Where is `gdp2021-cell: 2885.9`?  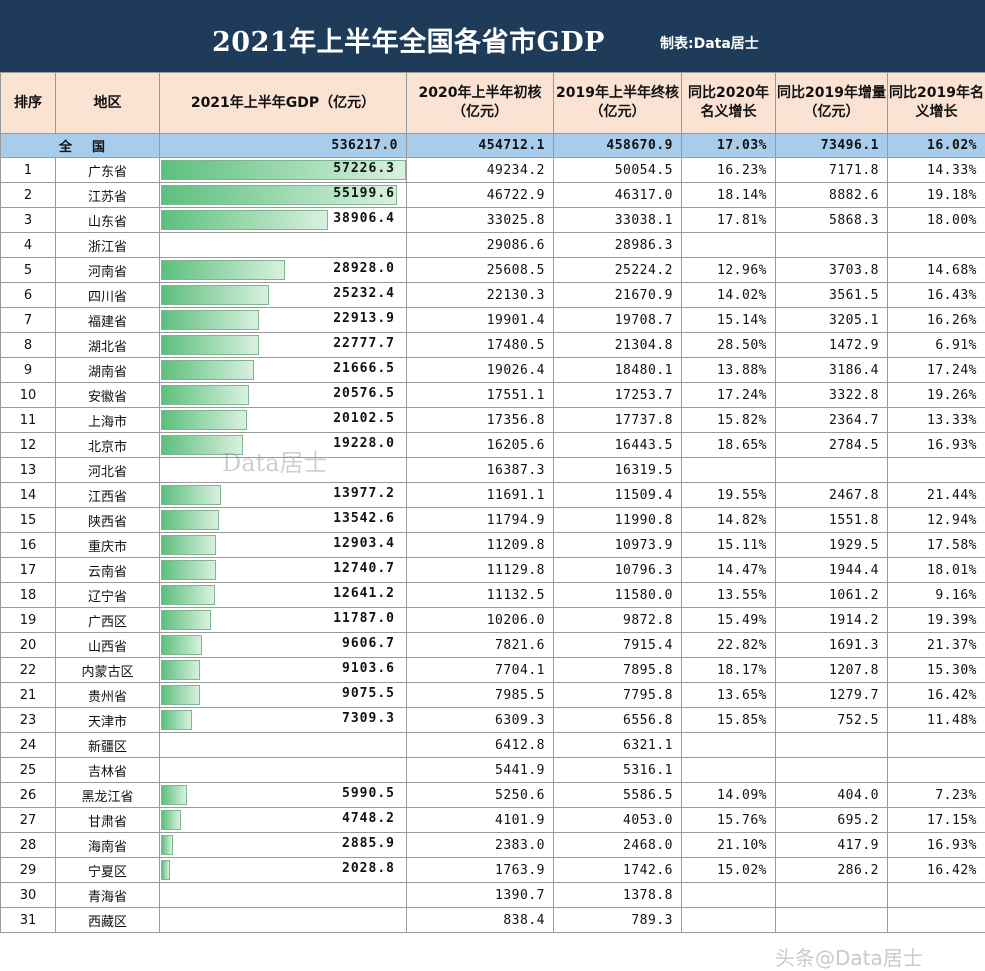 gdp2021-cell: 2885.9 is located at coordinates (283, 845).